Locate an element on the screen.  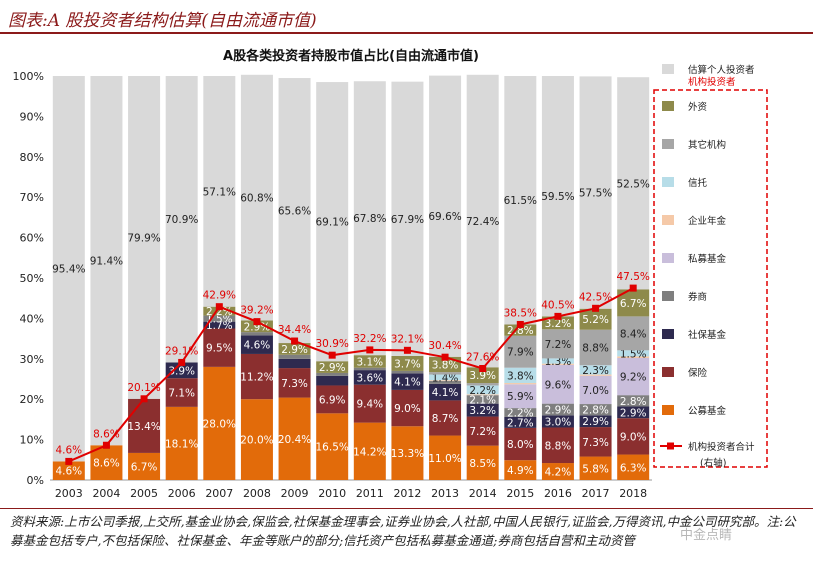
chart-title: A股各类投资者持股市值占比(自由流通市值) is located at coordinates (351, 56).